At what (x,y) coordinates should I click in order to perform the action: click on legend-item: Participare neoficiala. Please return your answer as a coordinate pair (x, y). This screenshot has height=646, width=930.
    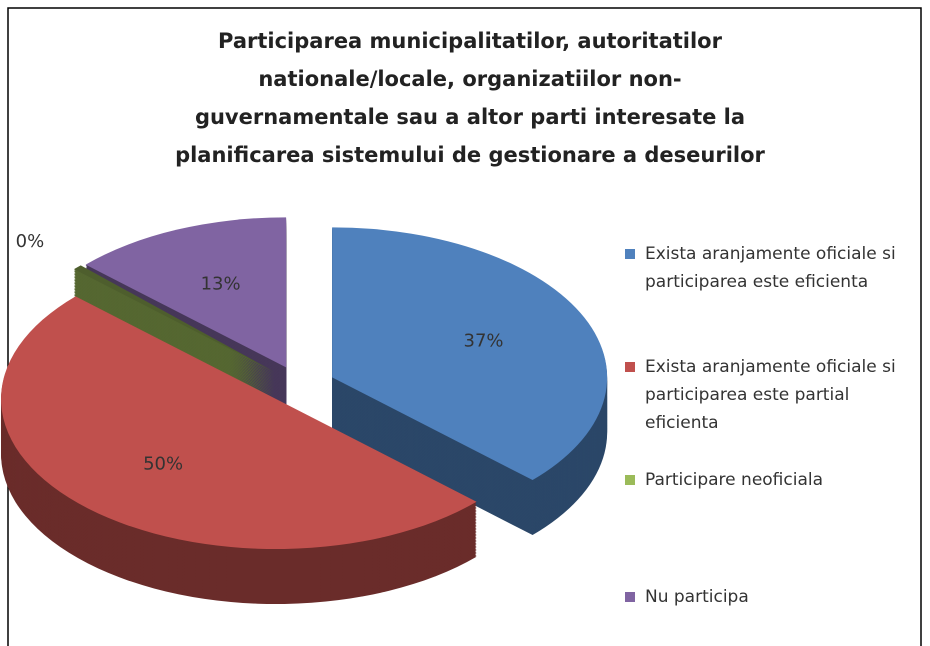
    Looking at the image, I should click on (775, 480).